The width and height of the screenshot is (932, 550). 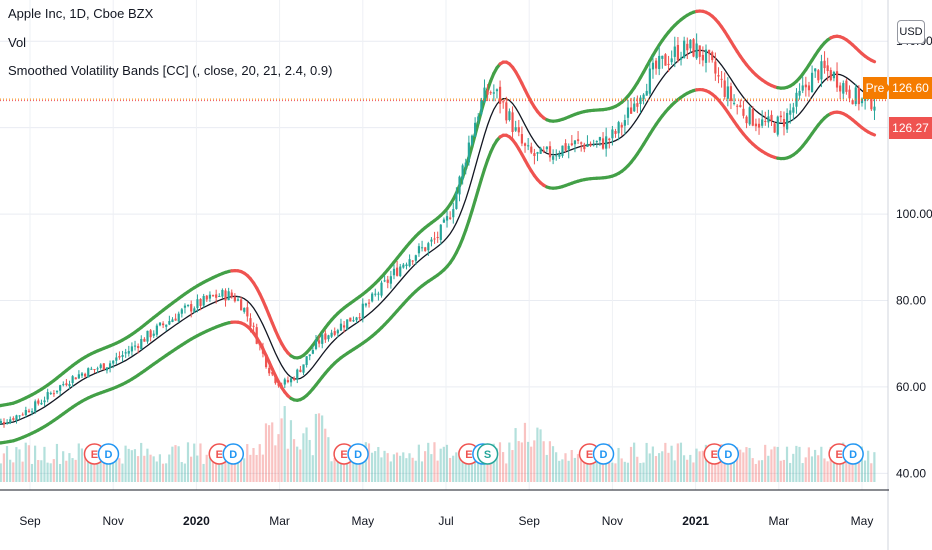 I want to click on time-tick-label: Nov, so click(x=612, y=521).